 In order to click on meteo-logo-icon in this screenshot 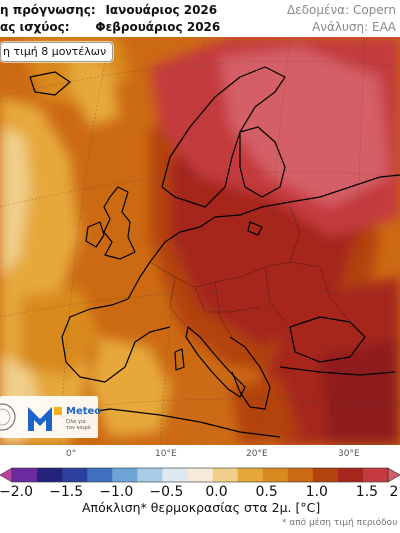, I will do `click(45, 419)`.